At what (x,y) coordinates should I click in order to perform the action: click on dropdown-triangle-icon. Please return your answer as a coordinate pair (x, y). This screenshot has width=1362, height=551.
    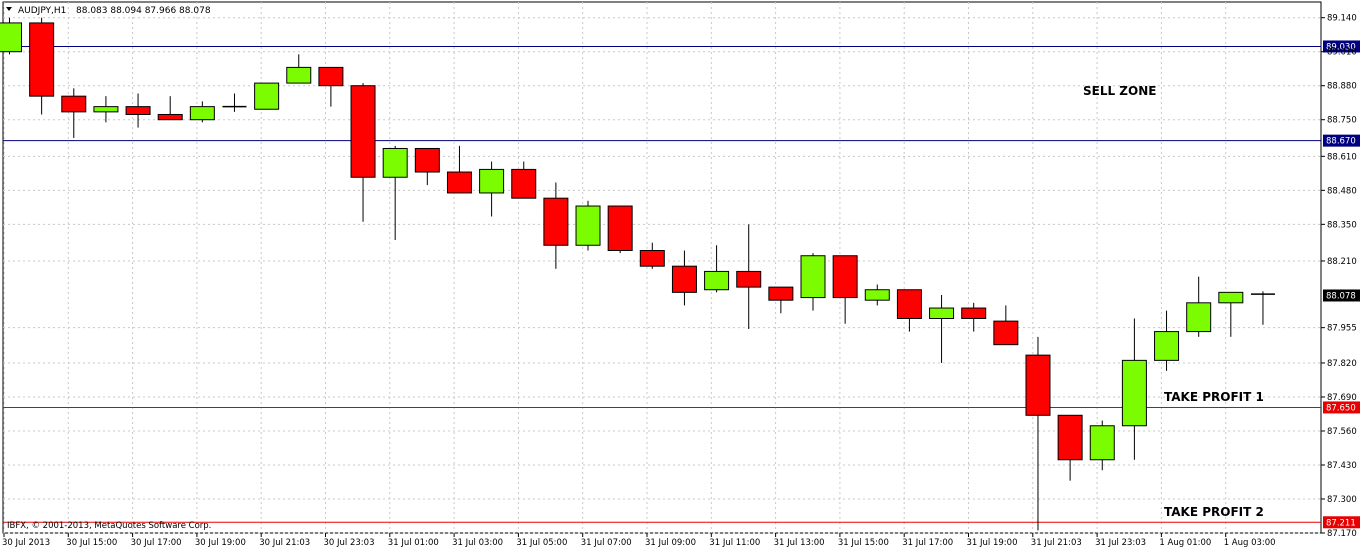
    Looking at the image, I should click on (9, 9).